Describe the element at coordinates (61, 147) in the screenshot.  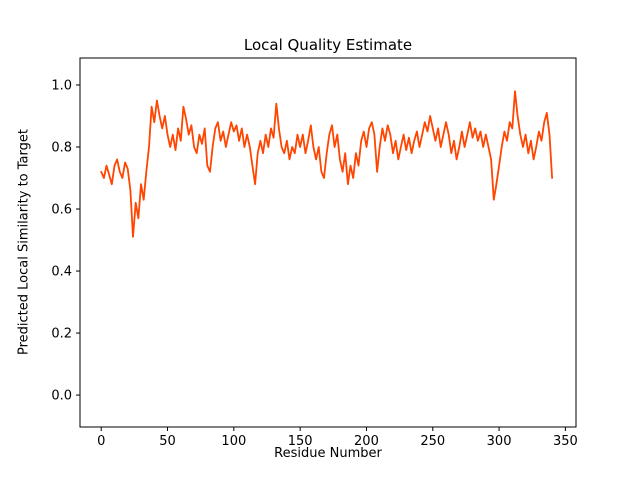
I see `y-tick-label: 0.8` at that location.